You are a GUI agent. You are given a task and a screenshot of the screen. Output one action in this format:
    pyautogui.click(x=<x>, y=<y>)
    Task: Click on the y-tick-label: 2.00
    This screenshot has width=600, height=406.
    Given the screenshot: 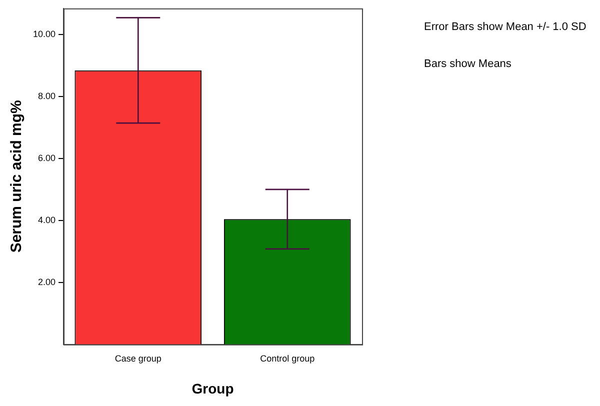 What is the action you would take?
    pyautogui.click(x=47, y=281)
    